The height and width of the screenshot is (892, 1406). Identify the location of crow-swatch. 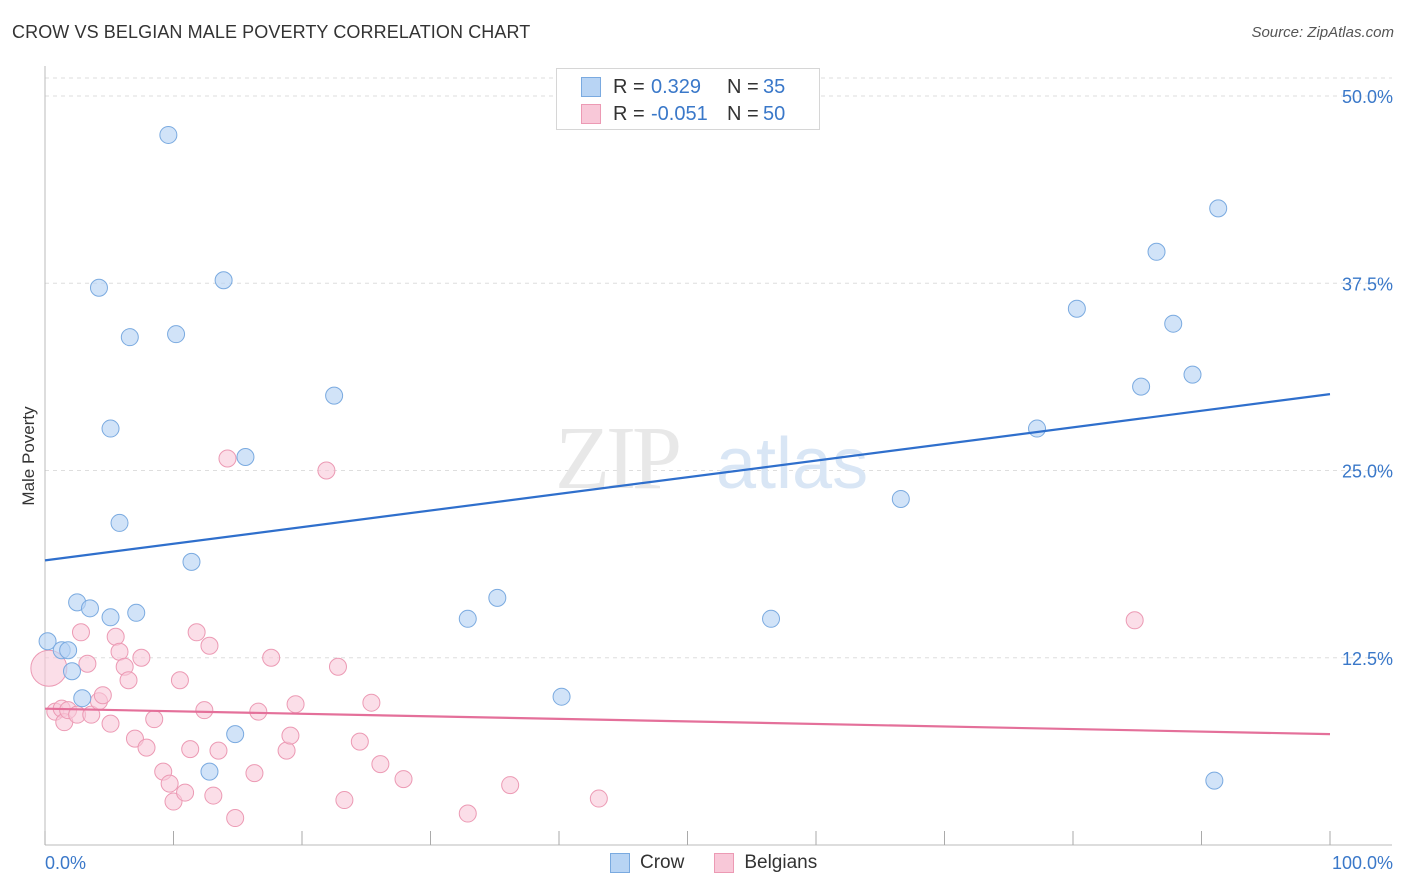
(591, 87).